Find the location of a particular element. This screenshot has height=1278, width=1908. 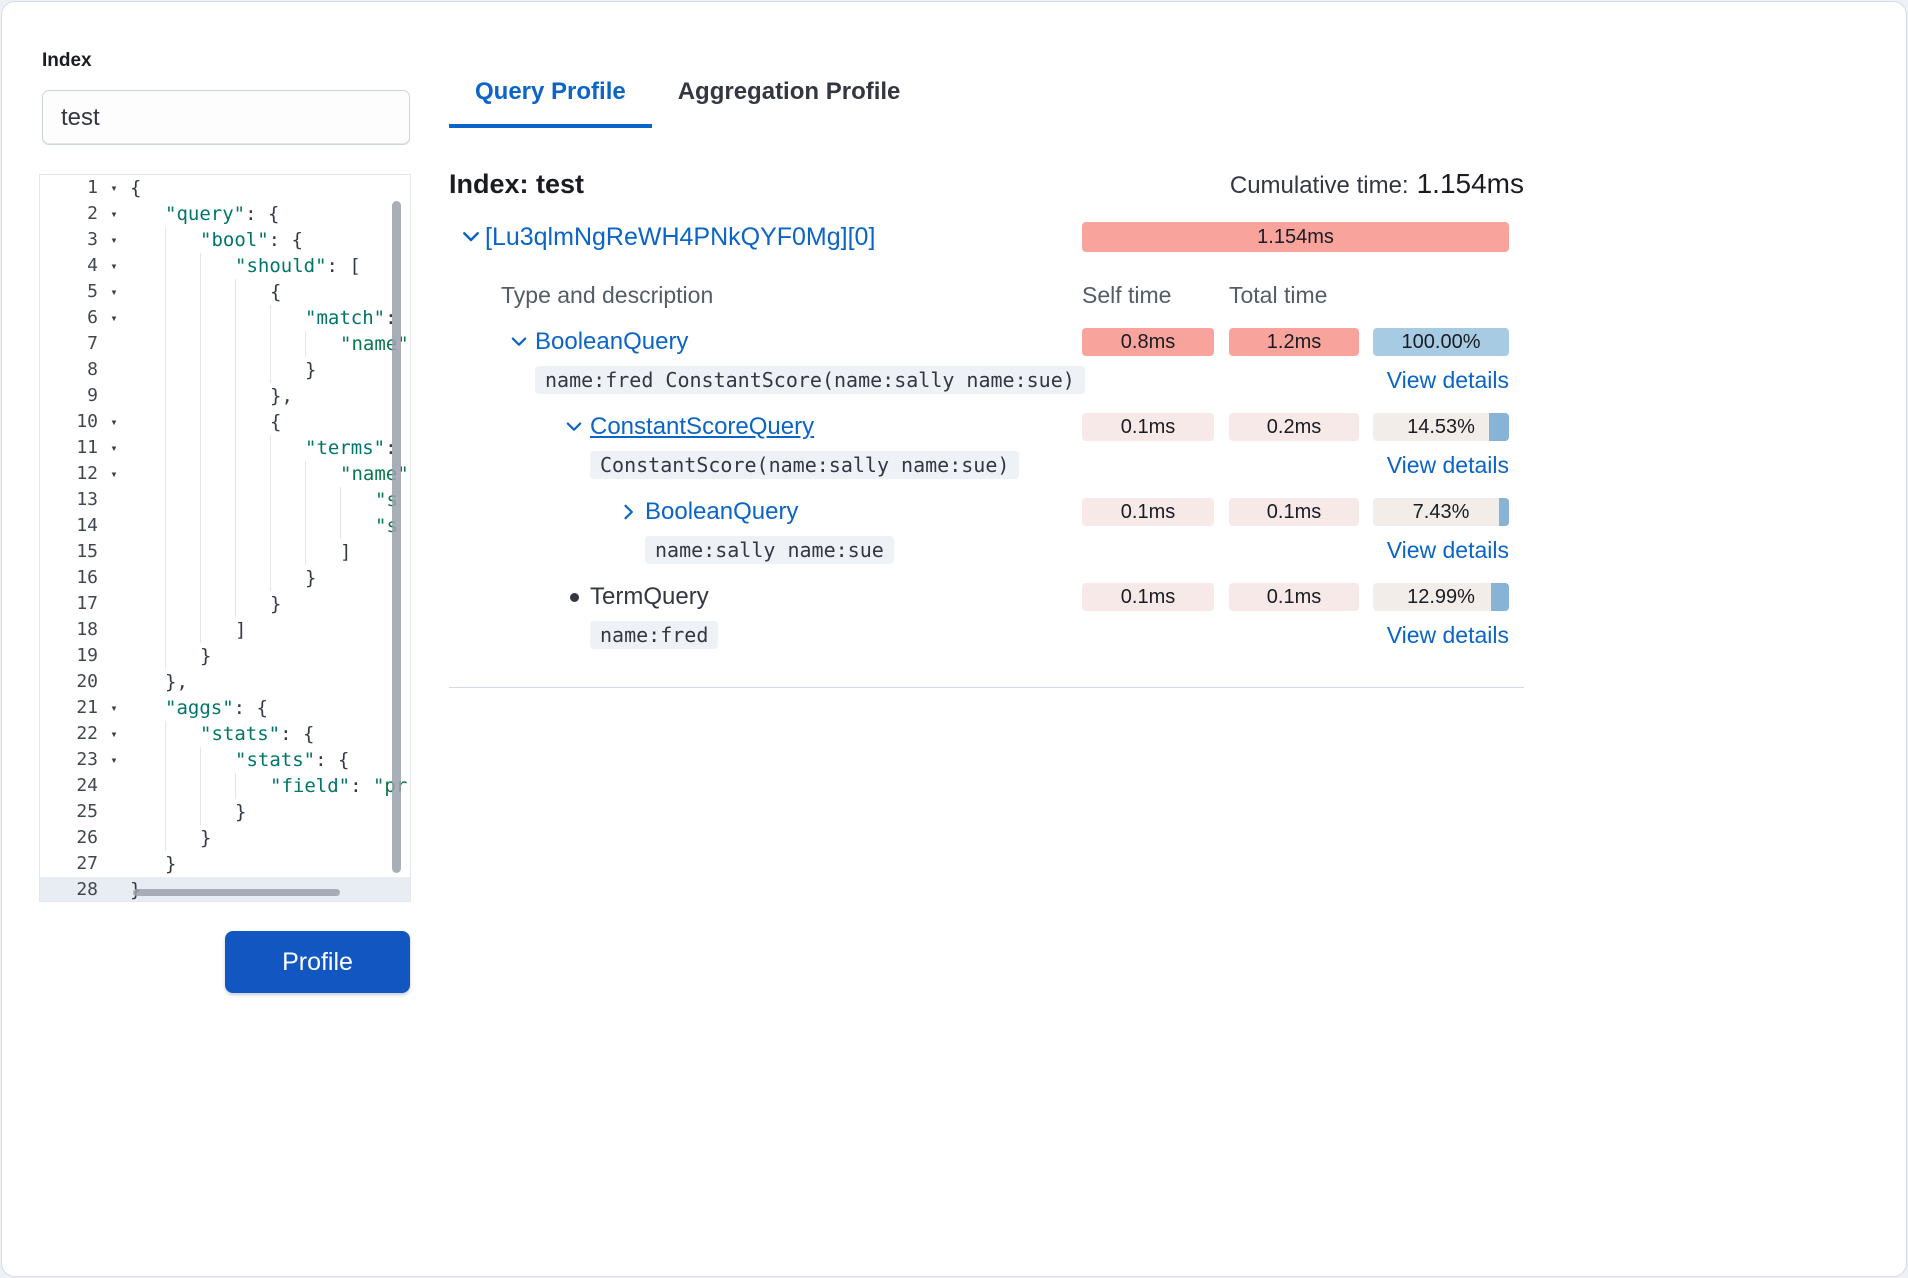

profile-button: Profile is located at coordinates (317, 962).